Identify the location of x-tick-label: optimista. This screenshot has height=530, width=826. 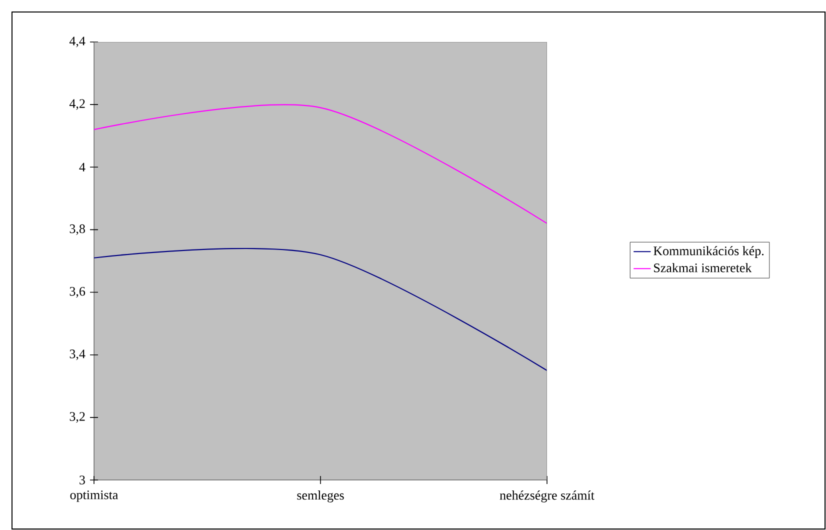
(94, 496).